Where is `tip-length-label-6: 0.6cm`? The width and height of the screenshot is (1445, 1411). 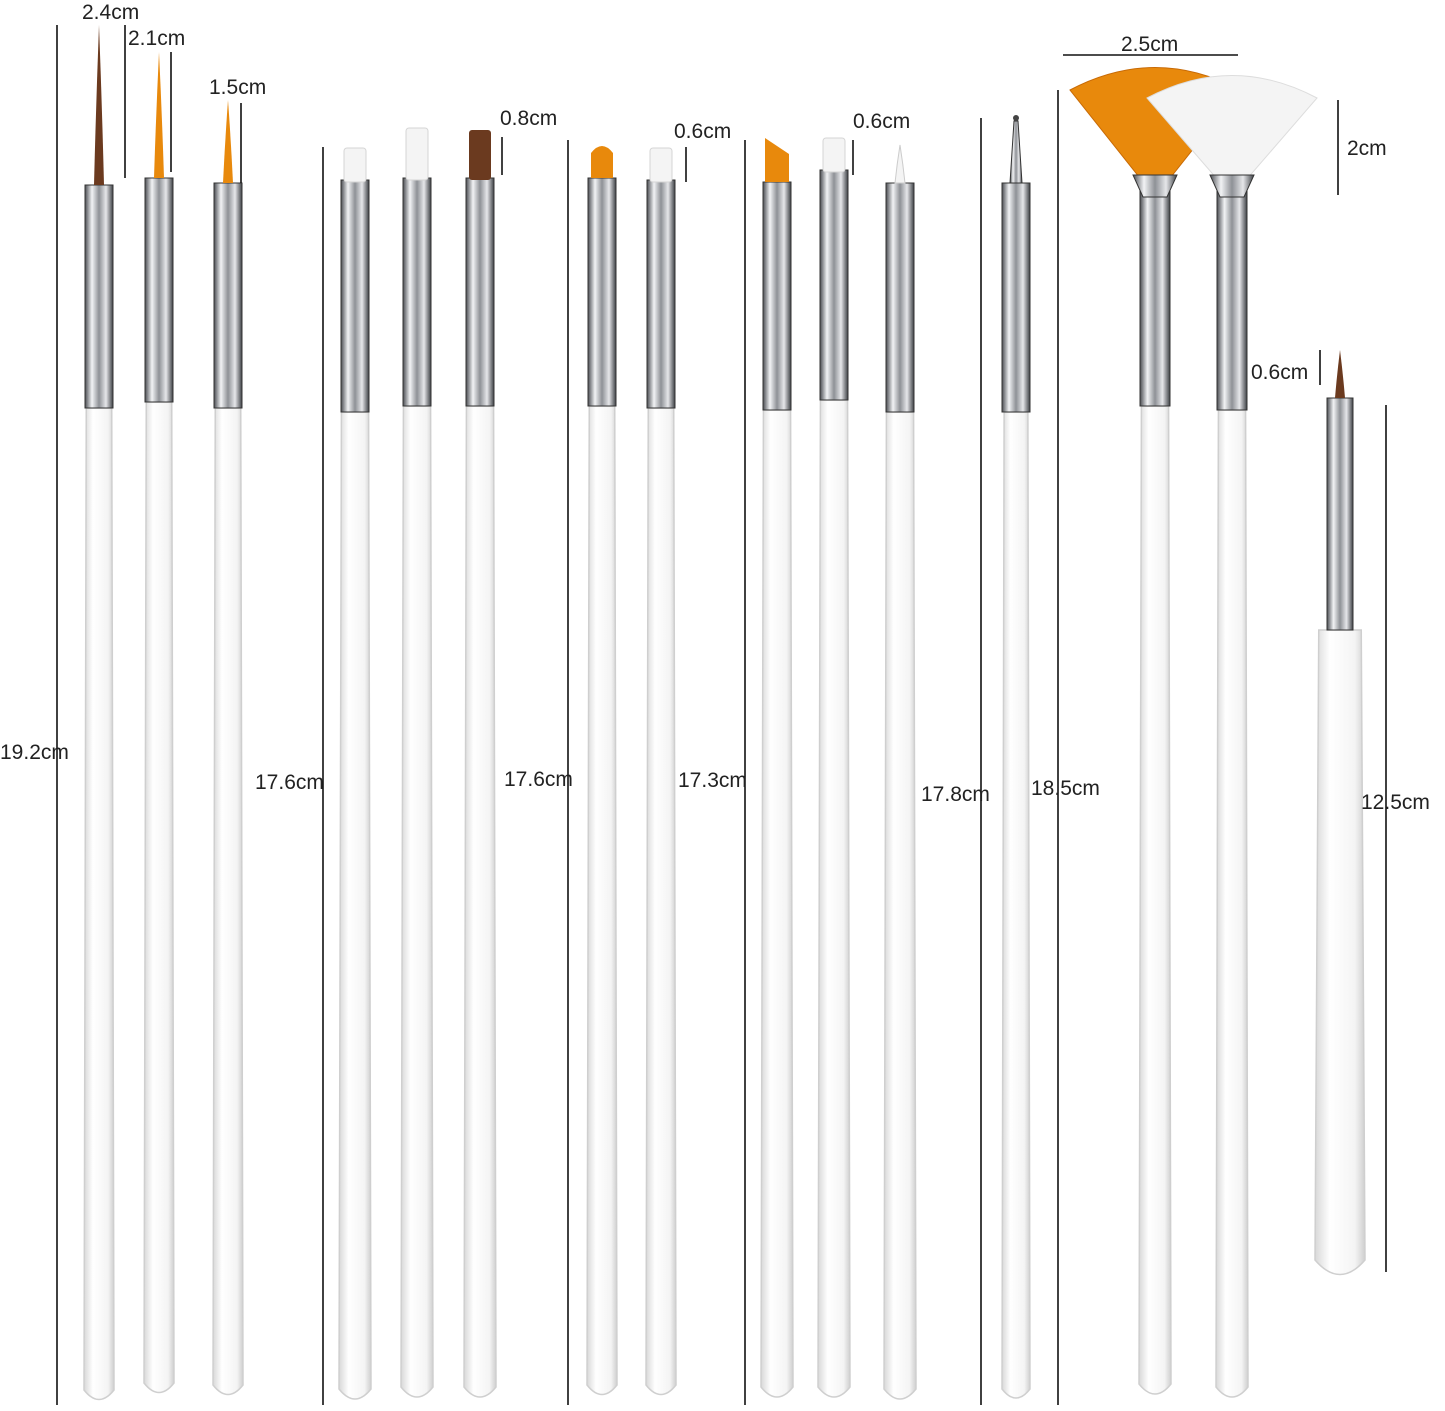 tip-length-label-6: 0.6cm is located at coordinates (881, 121).